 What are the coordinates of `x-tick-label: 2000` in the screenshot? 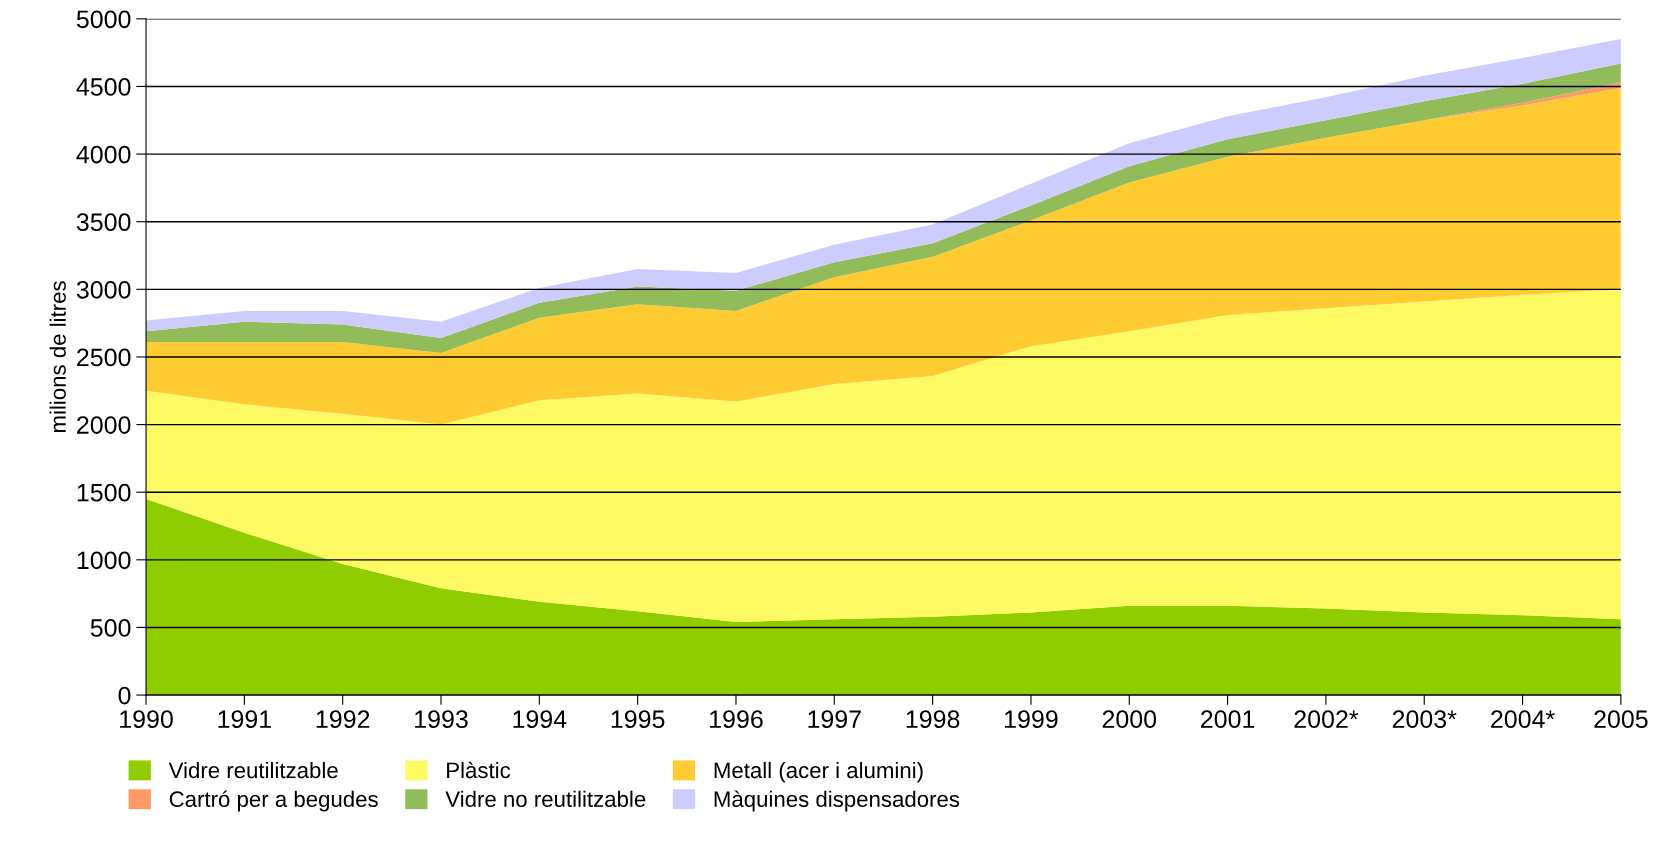 It's located at (1129, 719).